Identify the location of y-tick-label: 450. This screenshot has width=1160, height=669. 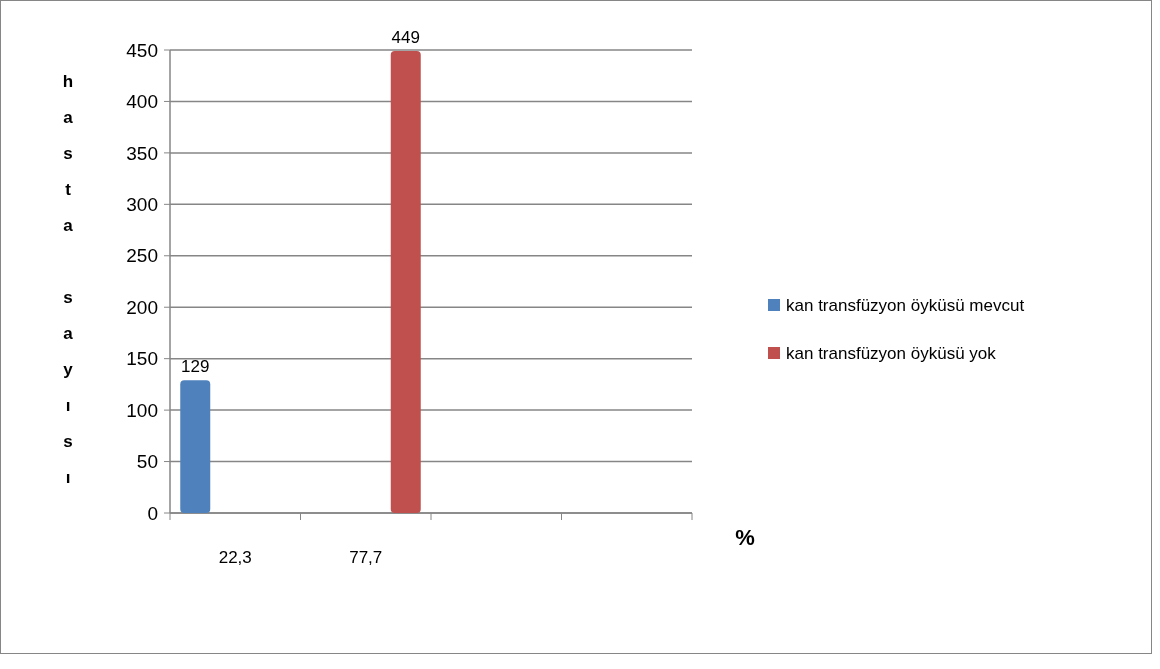
(142, 50).